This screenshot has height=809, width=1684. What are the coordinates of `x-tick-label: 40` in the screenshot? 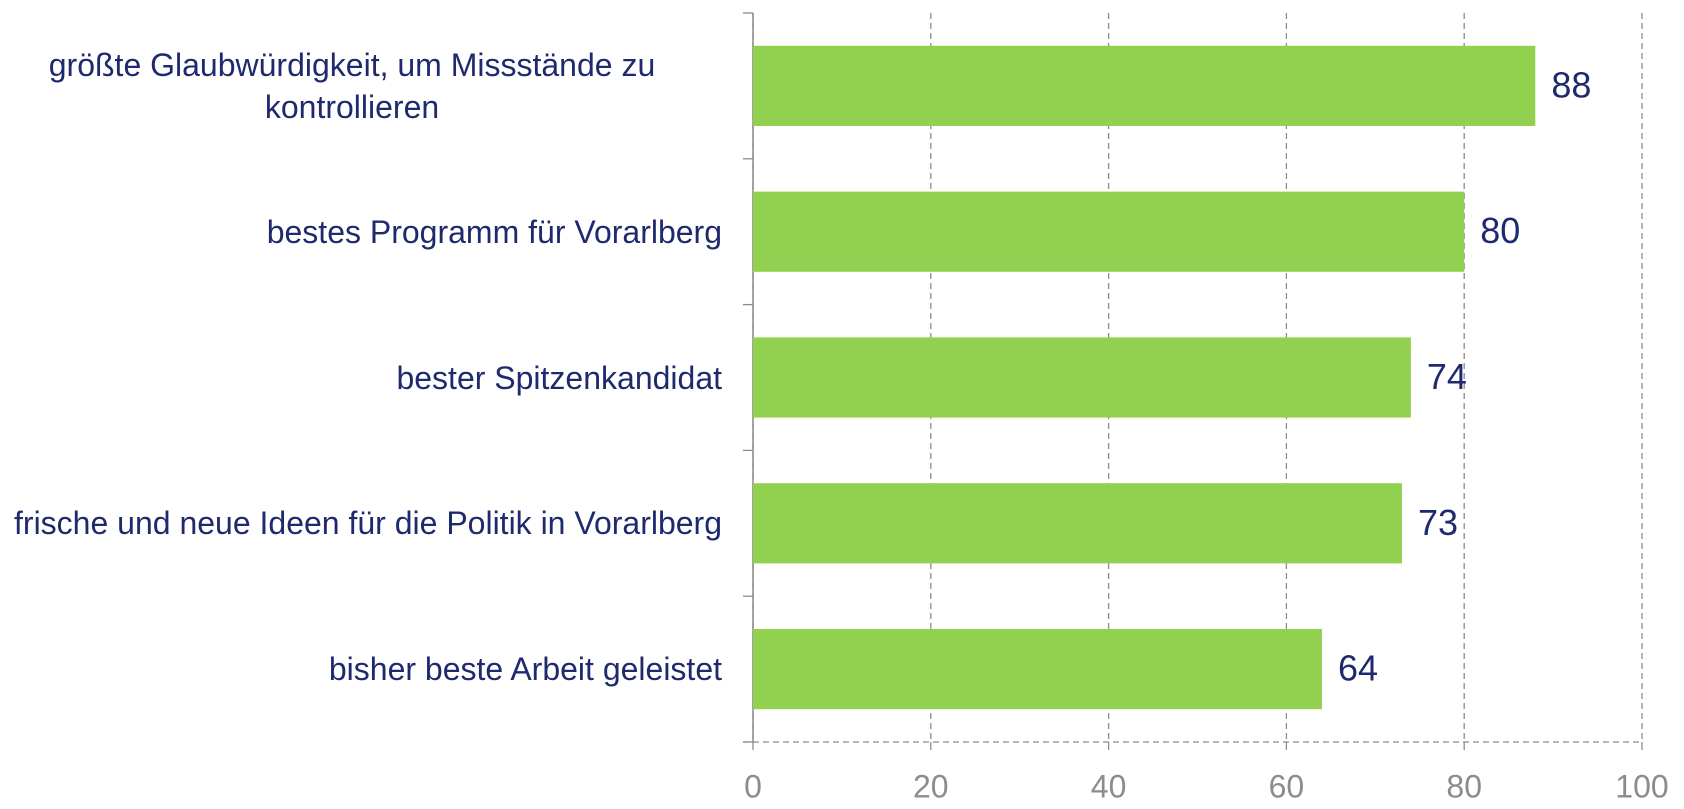 It's located at (1109, 786).